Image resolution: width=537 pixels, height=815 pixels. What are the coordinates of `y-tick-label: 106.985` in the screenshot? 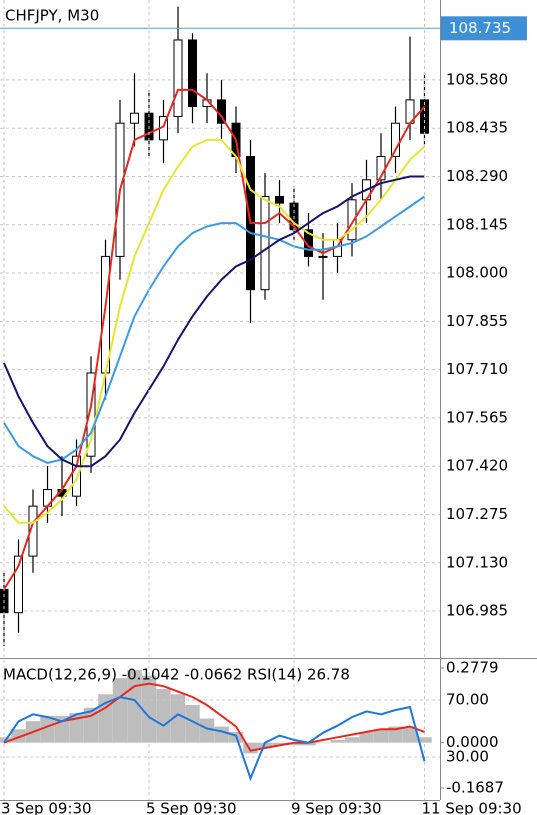 It's located at (477, 611).